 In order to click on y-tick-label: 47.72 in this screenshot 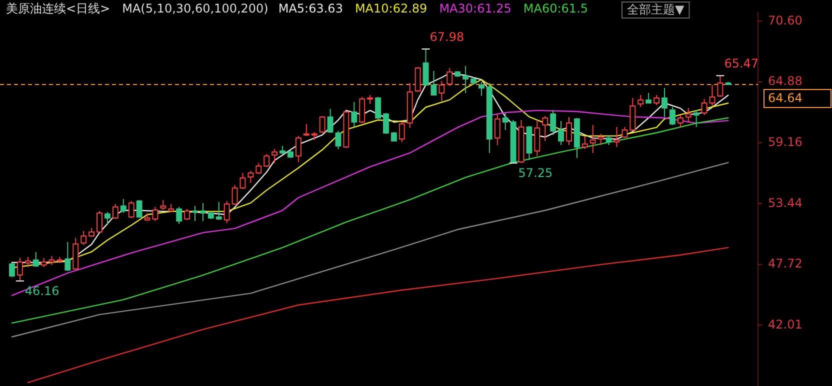, I will do `click(785, 263)`.